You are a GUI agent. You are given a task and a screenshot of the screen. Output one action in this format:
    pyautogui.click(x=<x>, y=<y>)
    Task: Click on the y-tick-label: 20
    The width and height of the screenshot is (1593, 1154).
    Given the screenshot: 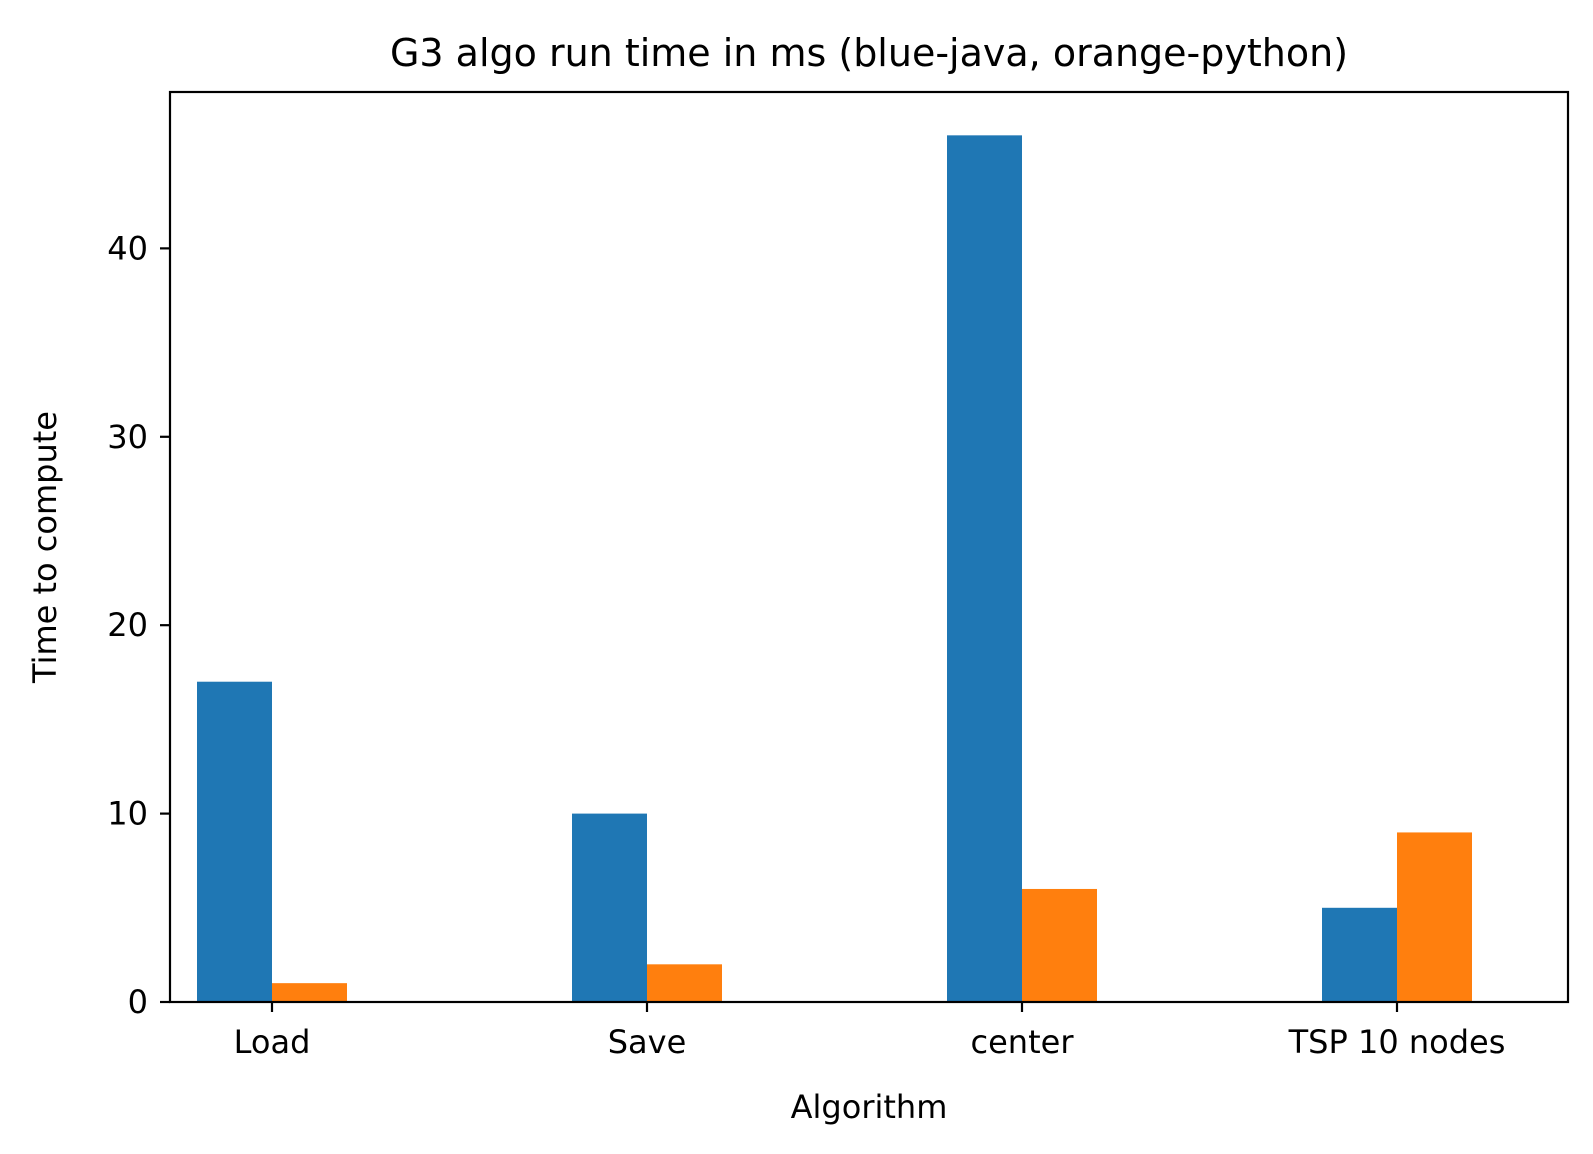 What is the action you would take?
    pyautogui.click(x=127, y=625)
    